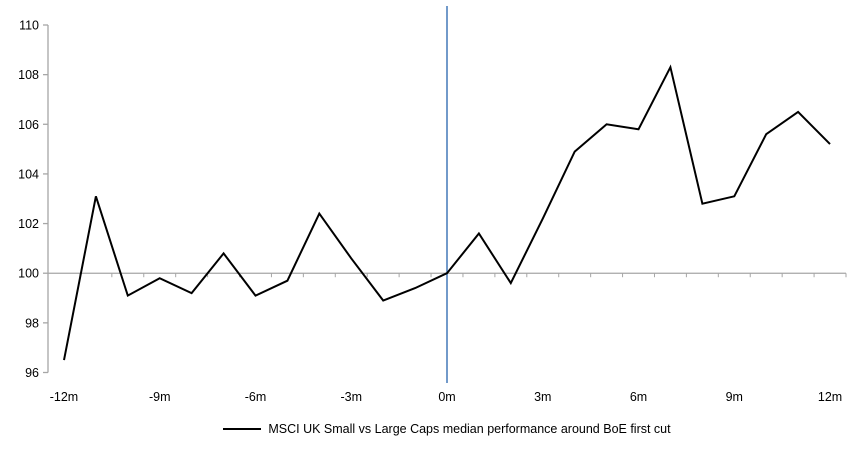 This screenshot has height=450, width=852. I want to click on y-tick-label: 110, so click(29, 26).